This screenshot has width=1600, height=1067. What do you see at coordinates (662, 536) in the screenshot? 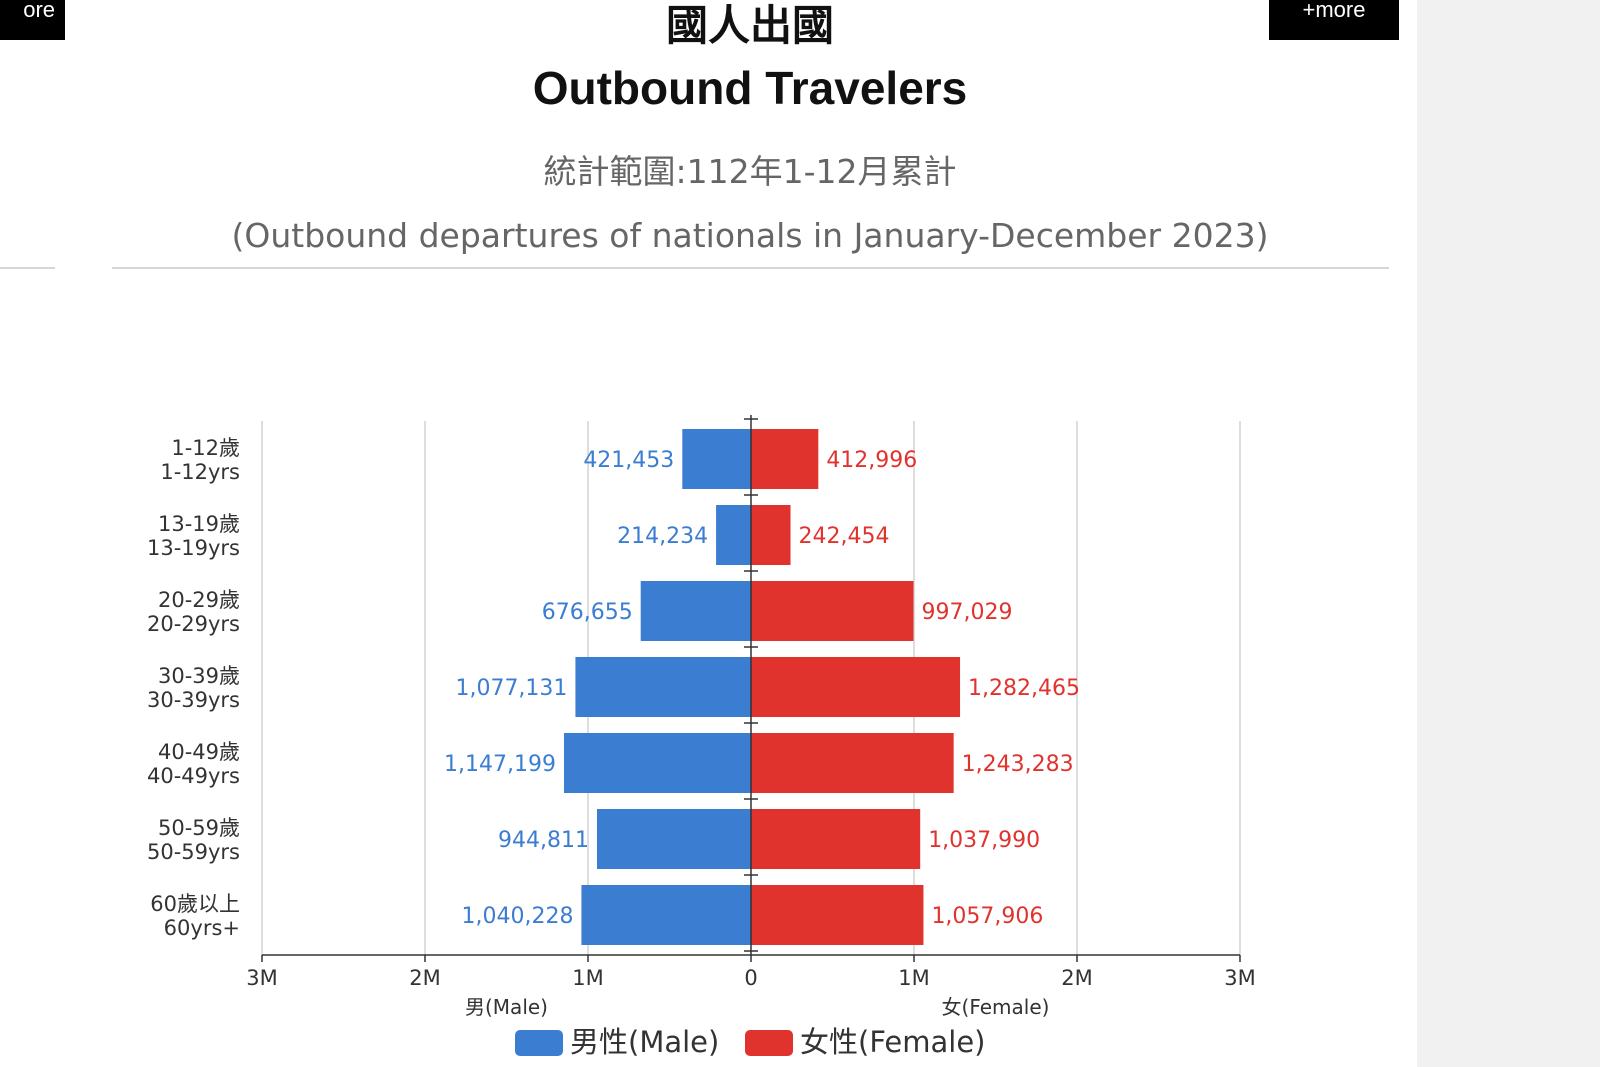
I see `data-label-male: 214,234` at bounding box center [662, 536].